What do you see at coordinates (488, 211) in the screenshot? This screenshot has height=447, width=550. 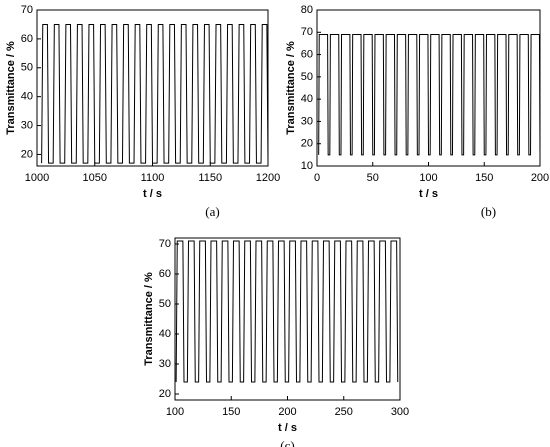 I see `panel-label: (b)` at bounding box center [488, 211].